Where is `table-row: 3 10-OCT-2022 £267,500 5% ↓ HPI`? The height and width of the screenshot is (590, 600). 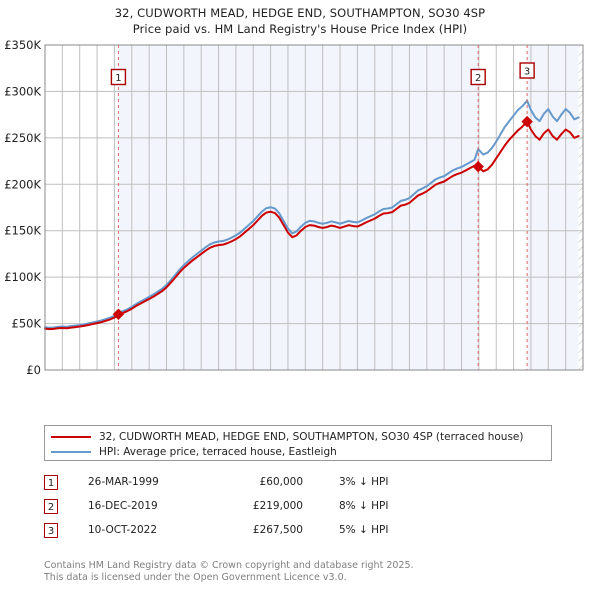
table-row: 3 10-OCT-2022 £267,500 5% ↓ HPI is located at coordinates (254, 530).